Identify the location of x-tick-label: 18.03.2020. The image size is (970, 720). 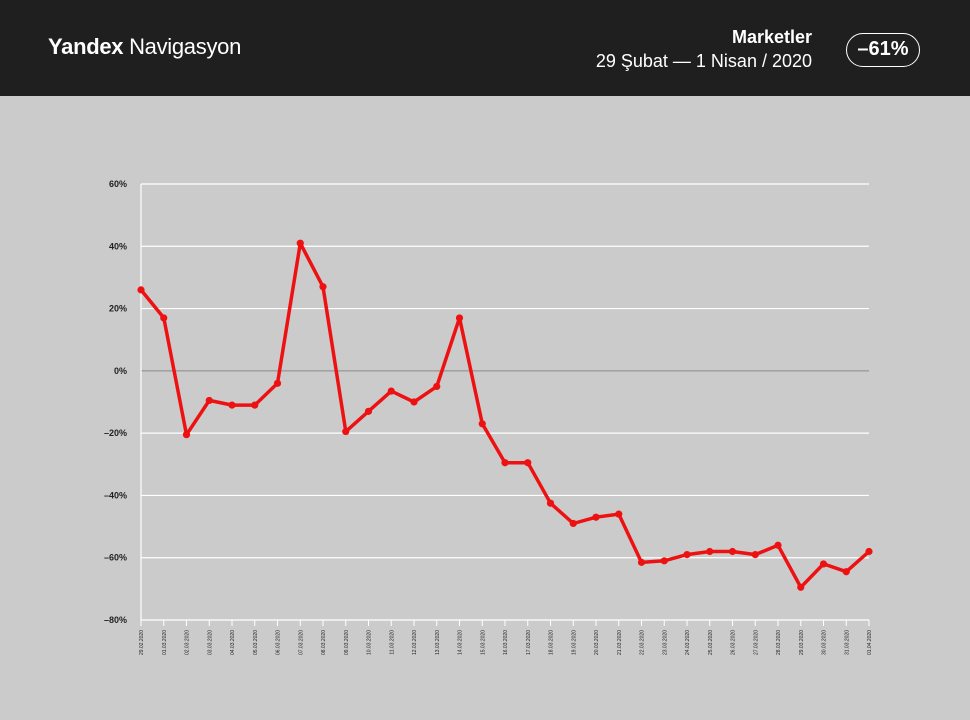
(552, 642).